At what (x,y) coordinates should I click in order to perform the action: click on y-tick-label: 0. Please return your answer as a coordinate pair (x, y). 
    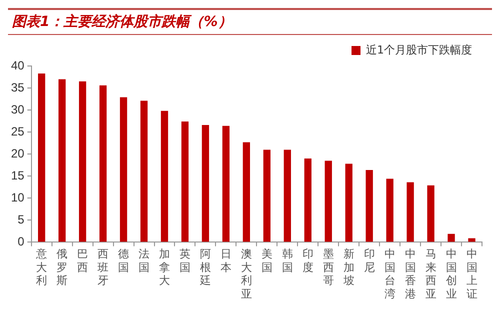
    Looking at the image, I should click on (21, 241).